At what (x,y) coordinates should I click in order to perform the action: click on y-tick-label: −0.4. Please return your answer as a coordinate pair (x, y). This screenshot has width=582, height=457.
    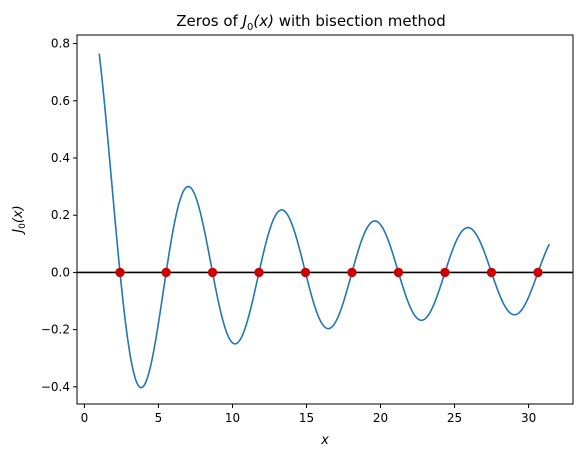
    Looking at the image, I should click on (55, 387).